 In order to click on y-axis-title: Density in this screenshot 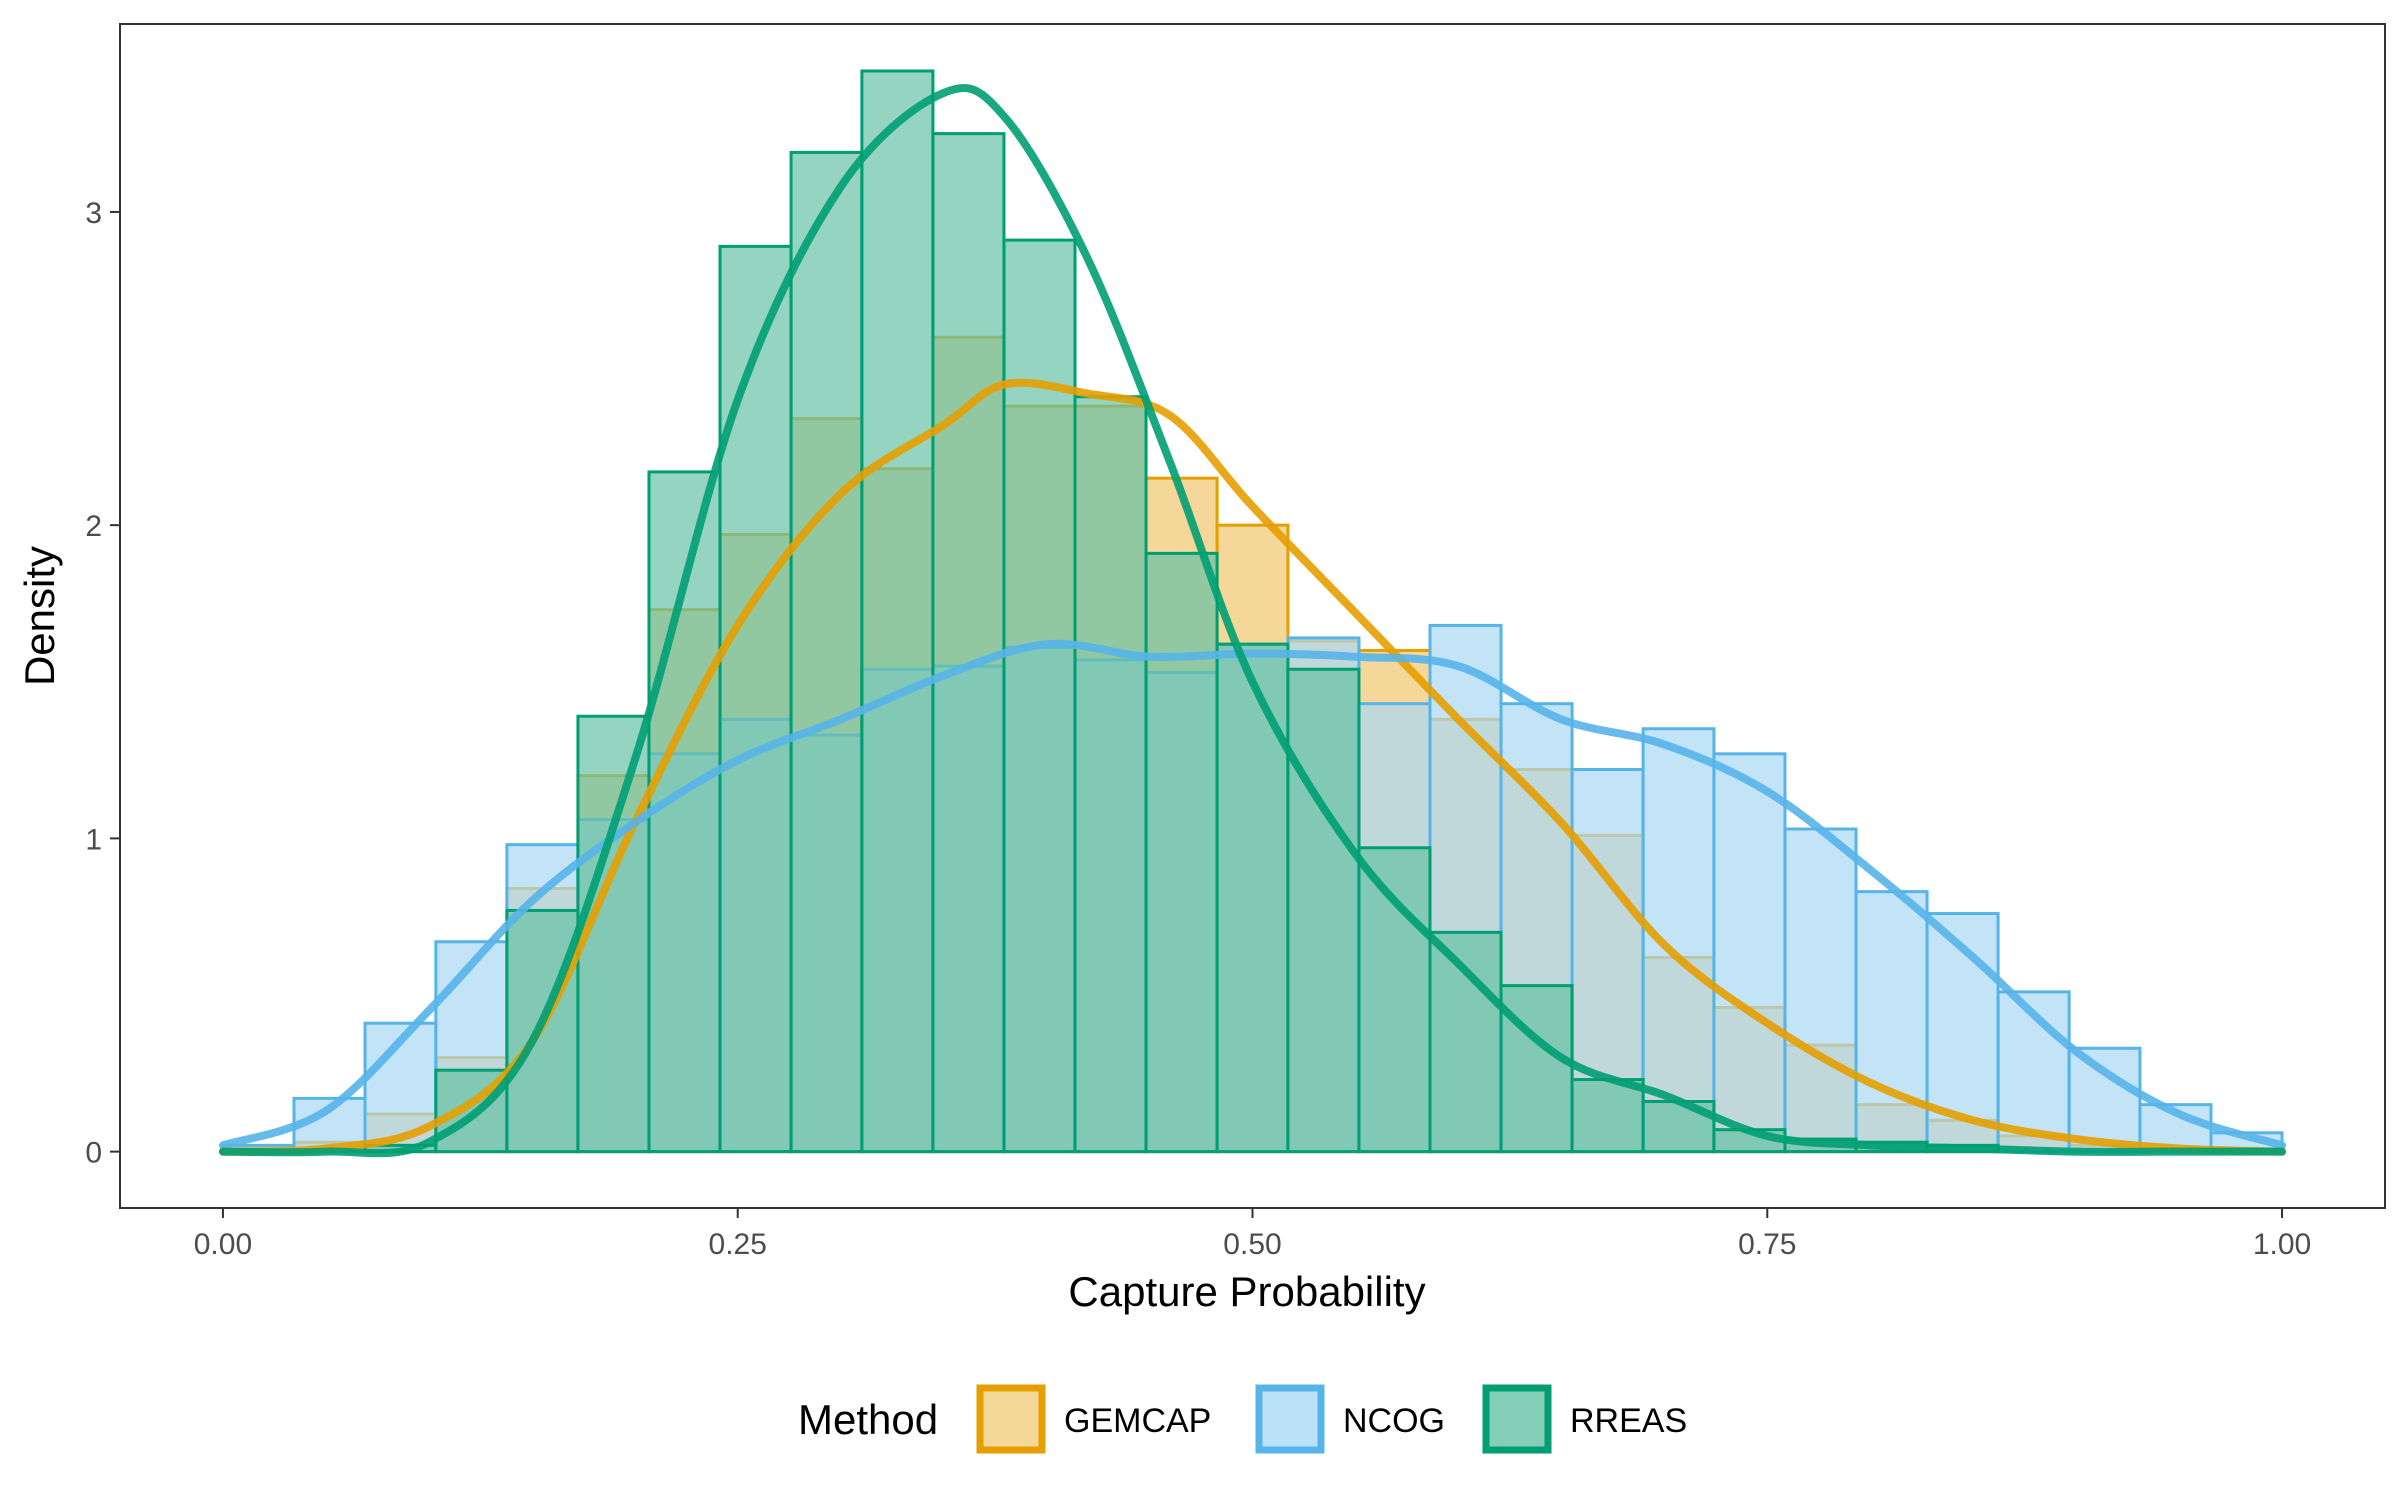, I will do `click(39, 616)`.